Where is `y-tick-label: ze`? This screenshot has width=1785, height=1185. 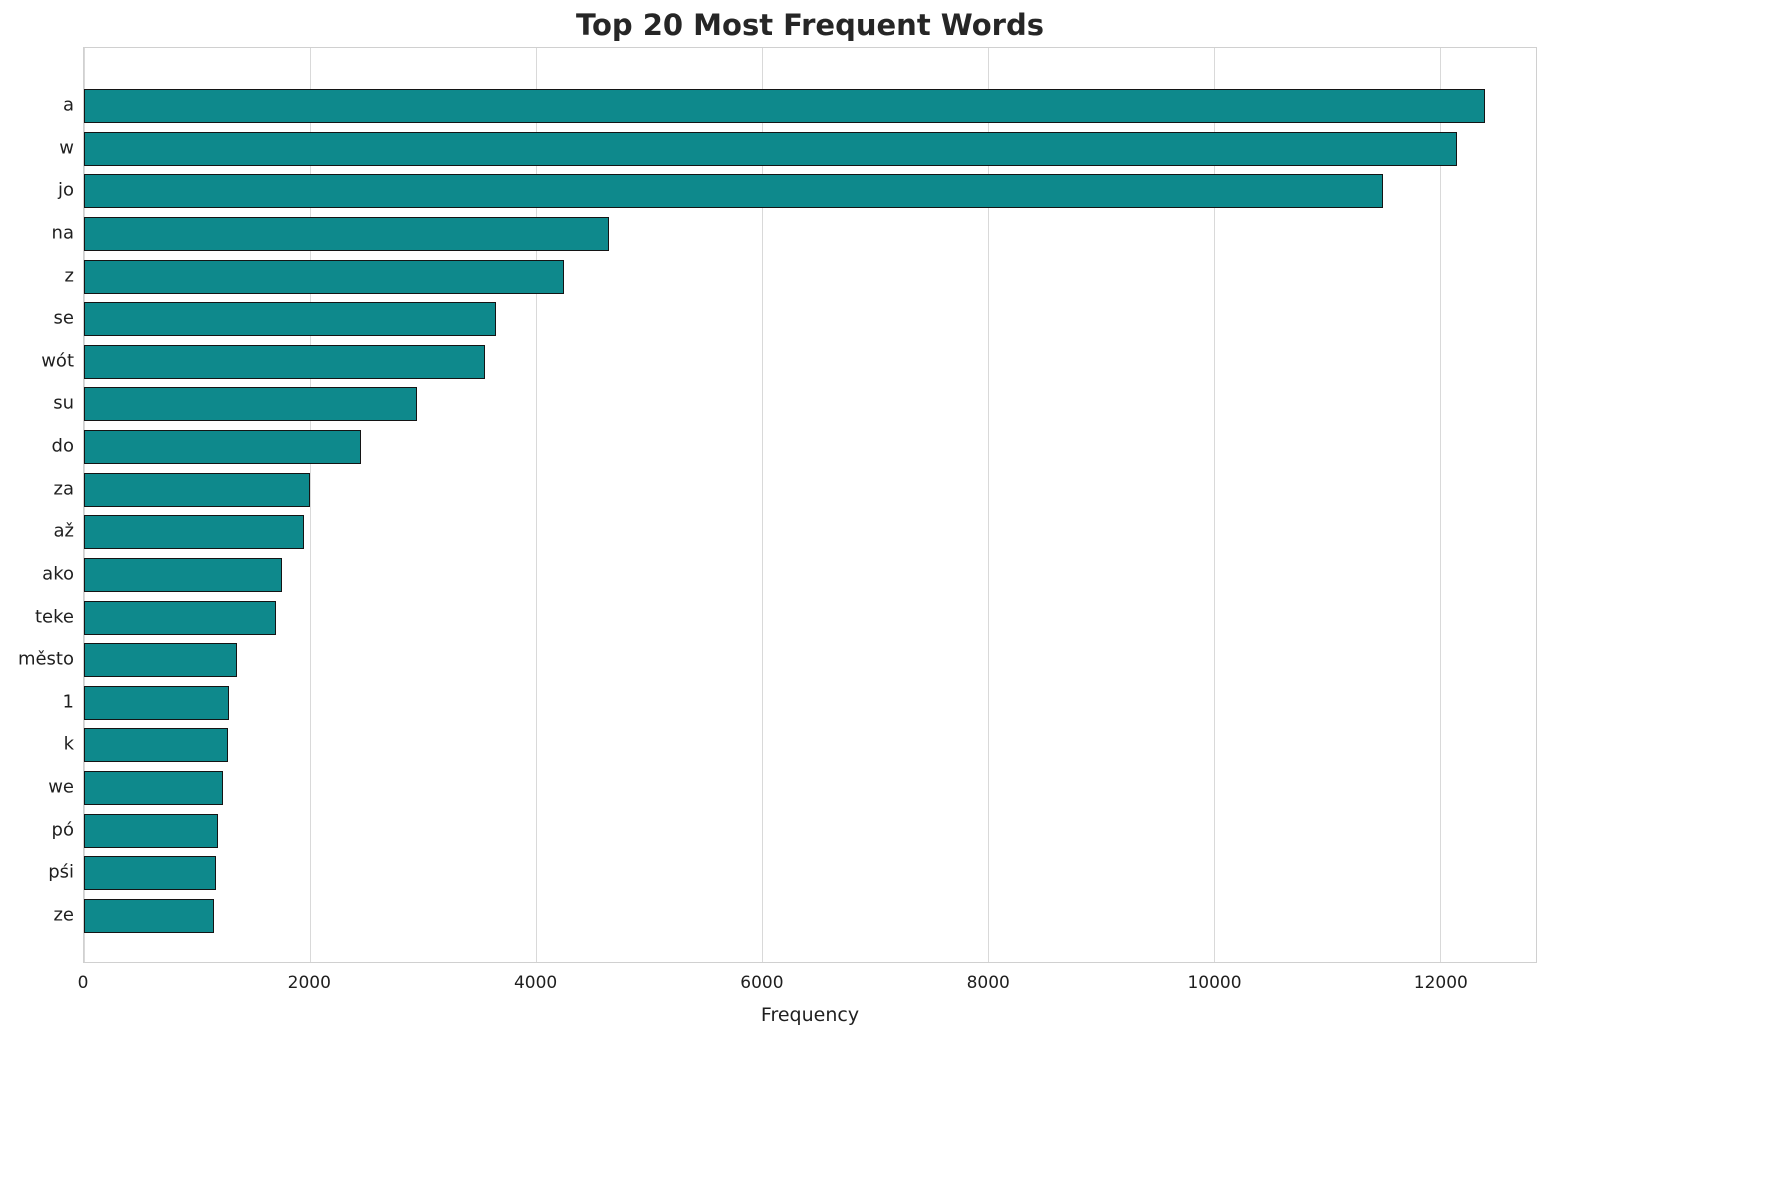
y-tick-label: ze is located at coordinates (63, 915).